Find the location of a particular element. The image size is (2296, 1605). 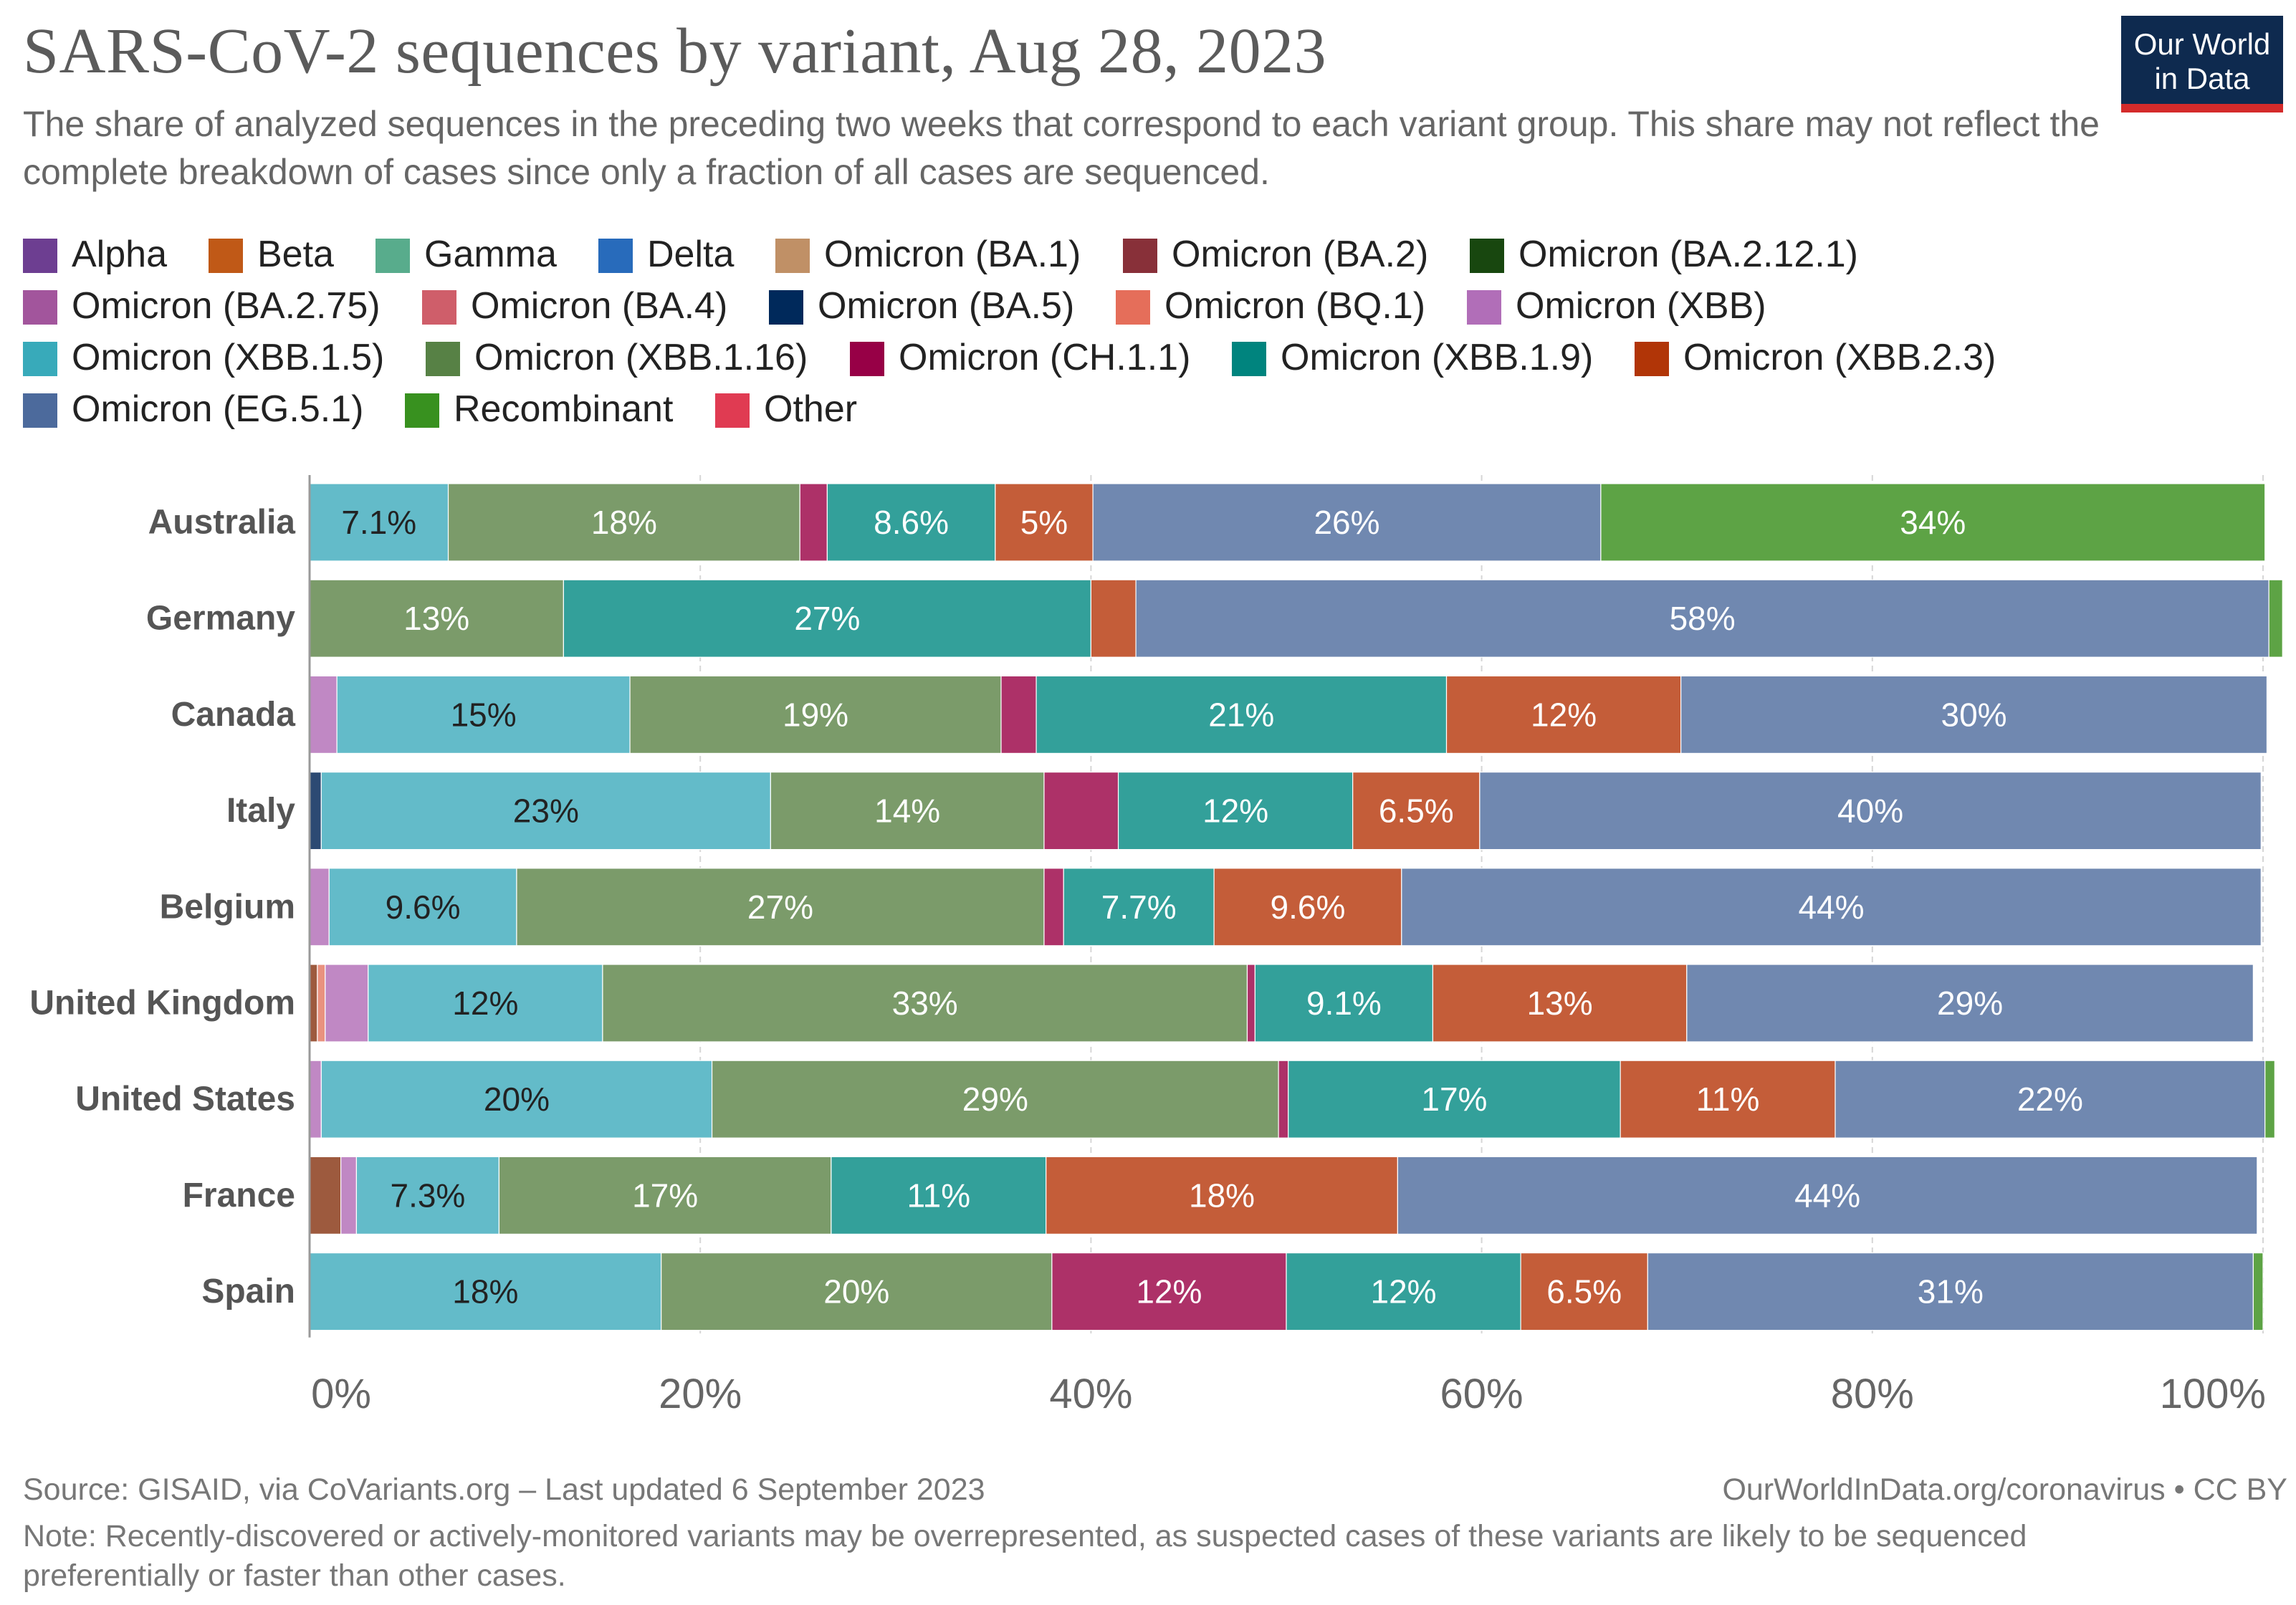

legend-label: Delta is located at coordinates (691, 254).